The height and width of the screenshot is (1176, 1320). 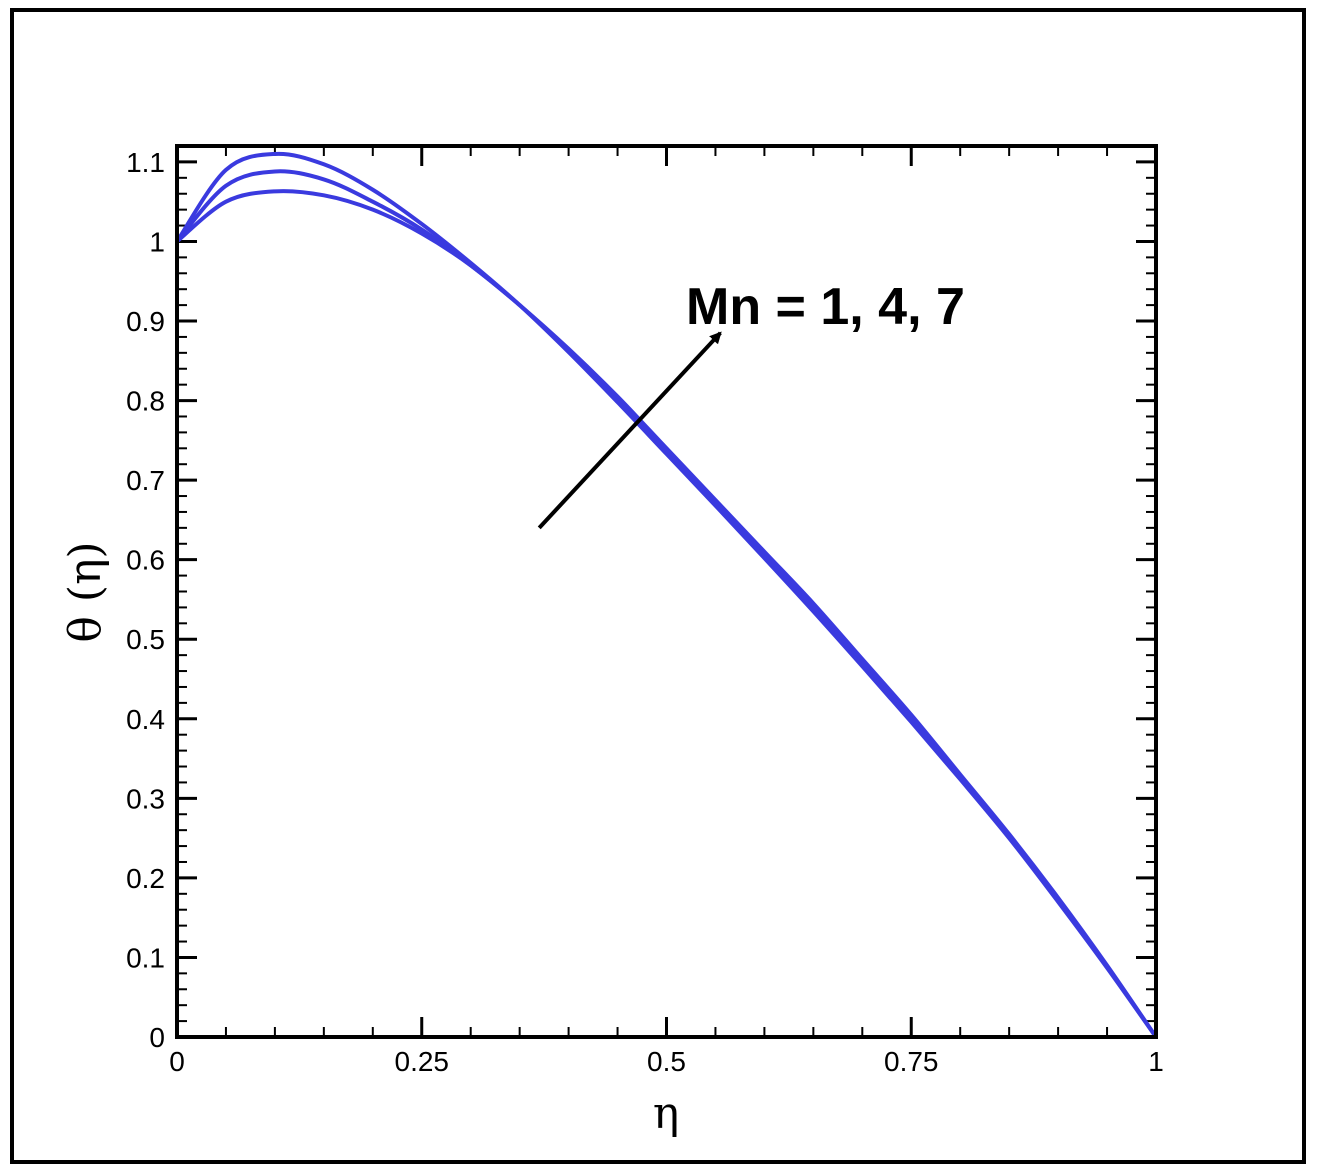 I want to click on y-tick-label: 0.2, so click(x=145, y=878).